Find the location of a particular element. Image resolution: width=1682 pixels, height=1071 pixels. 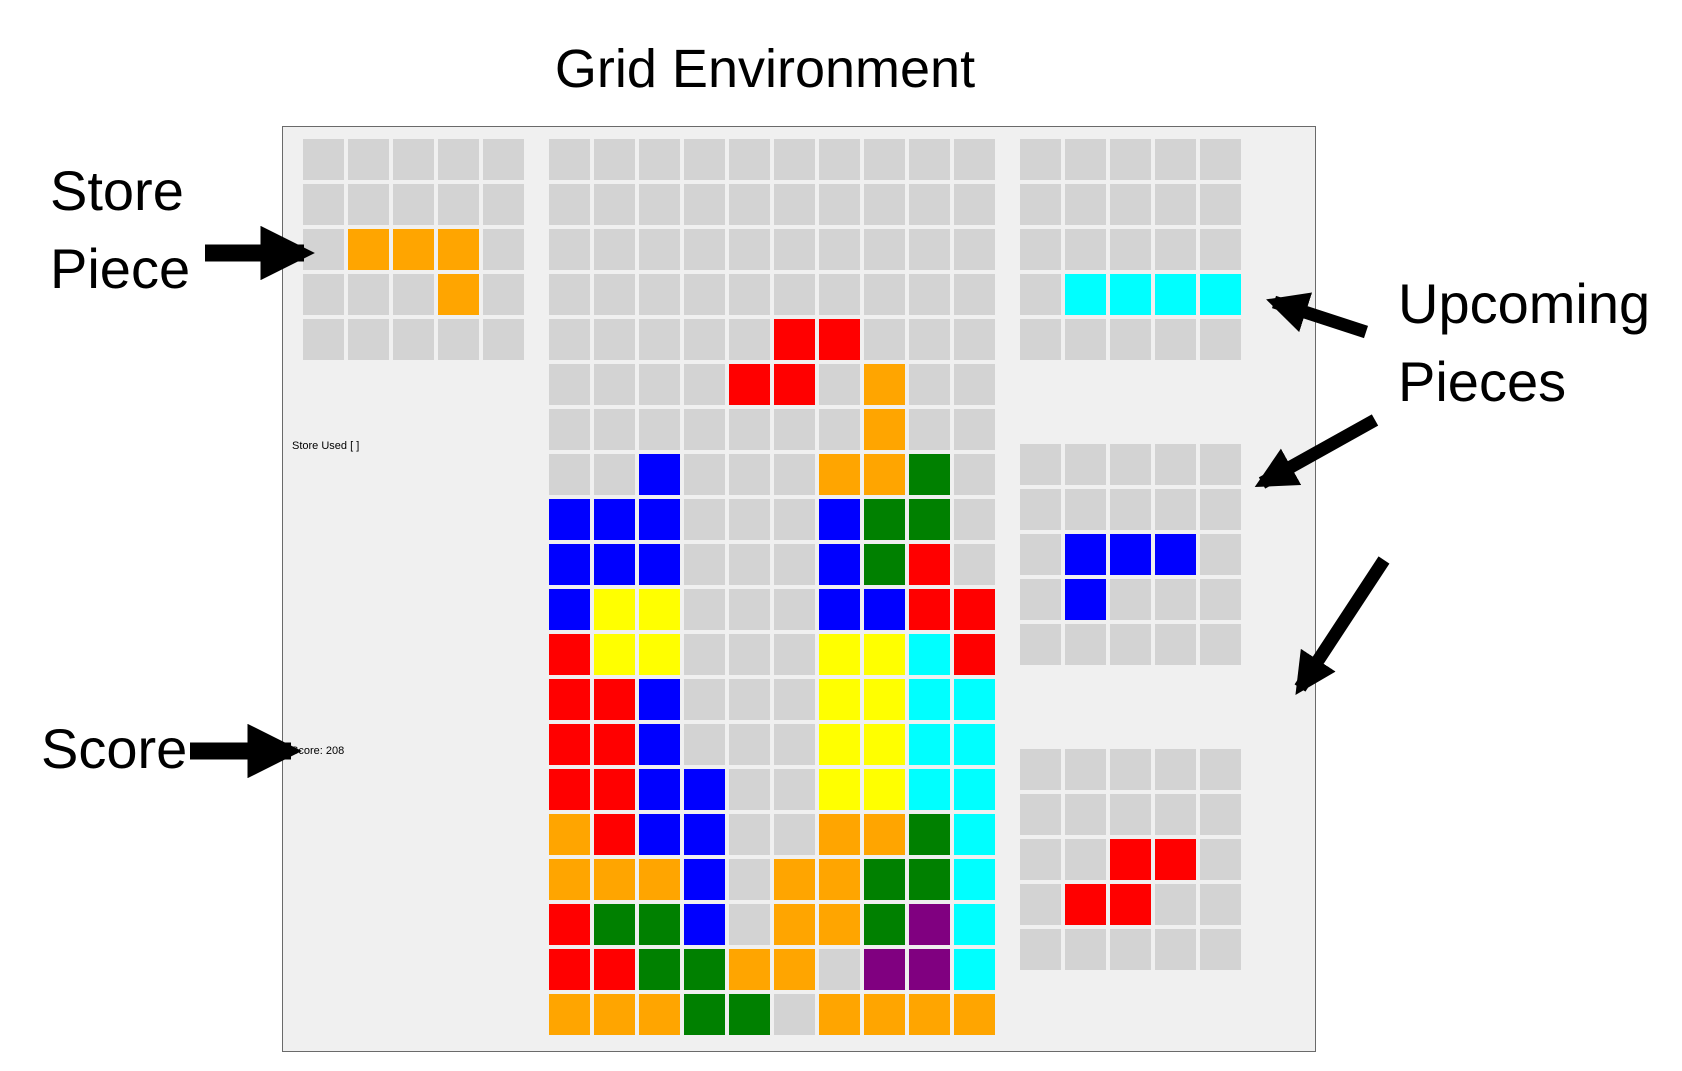

upcoming-piece-3-grid is located at coordinates (1130, 859).